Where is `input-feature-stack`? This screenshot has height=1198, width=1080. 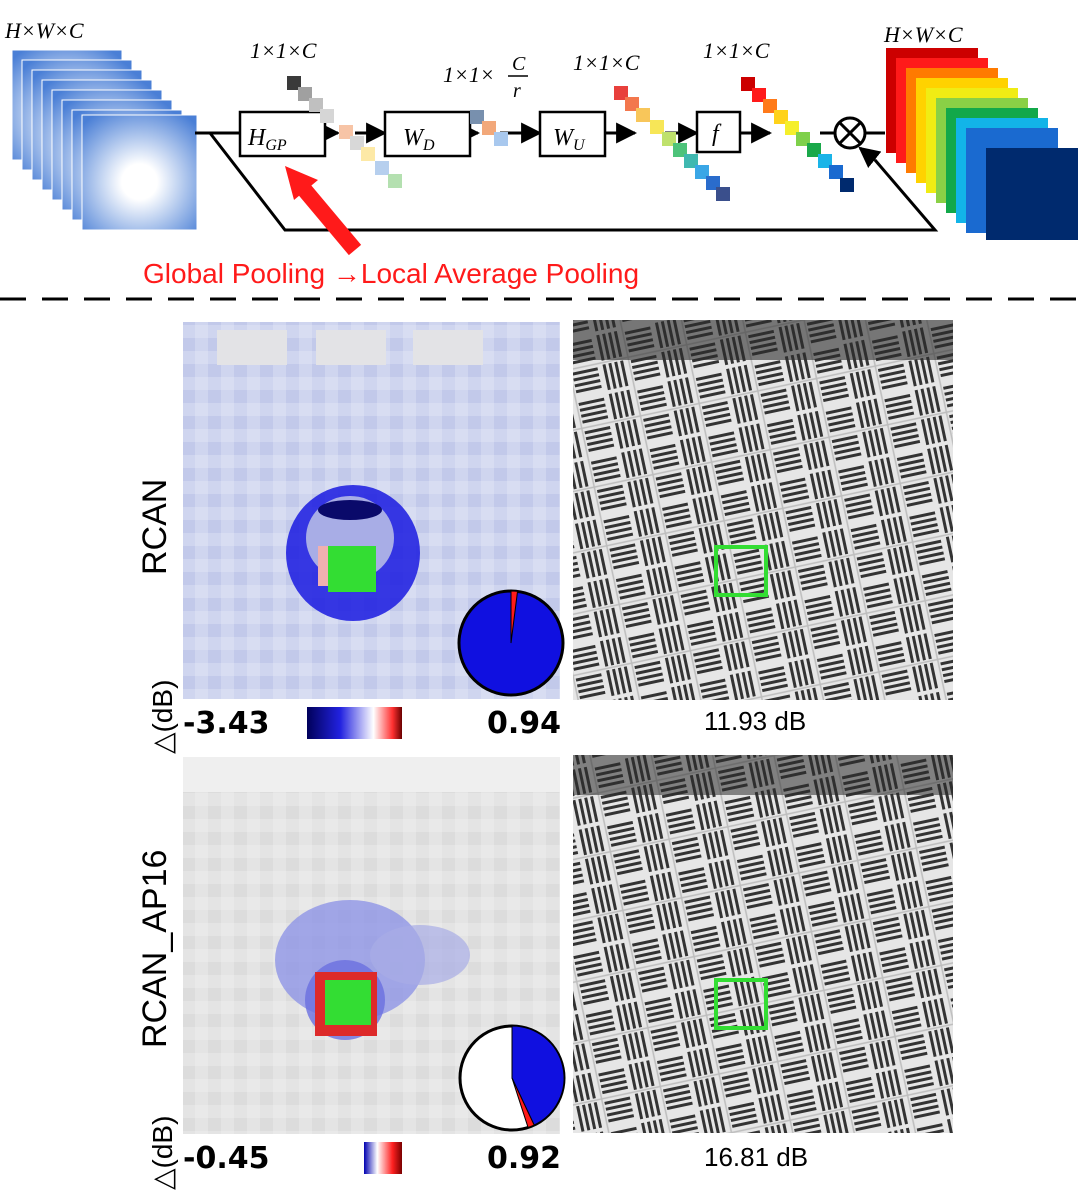
input-feature-stack is located at coordinates (104, 140).